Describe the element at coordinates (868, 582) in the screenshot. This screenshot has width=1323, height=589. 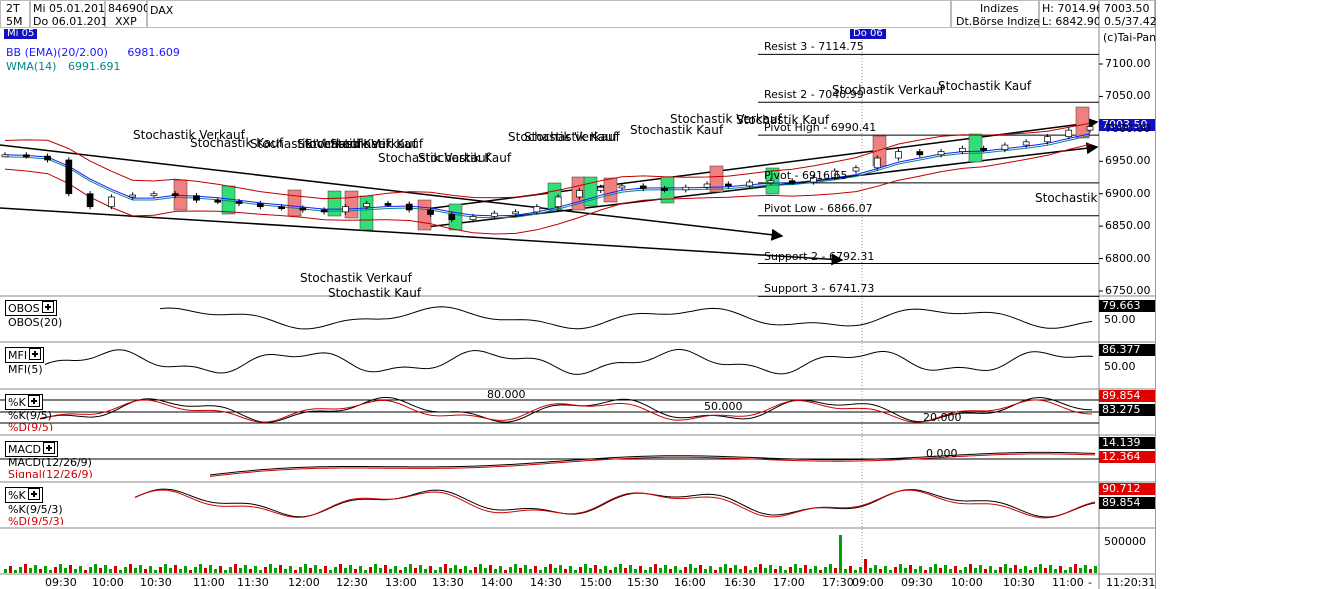
I see `time-label: 09:00` at that location.